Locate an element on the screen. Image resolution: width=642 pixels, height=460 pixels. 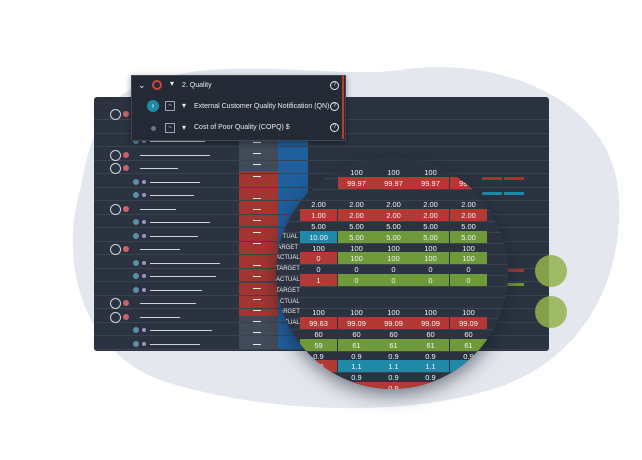
magnified-row: TARGET is located at coordinates (392, 291).